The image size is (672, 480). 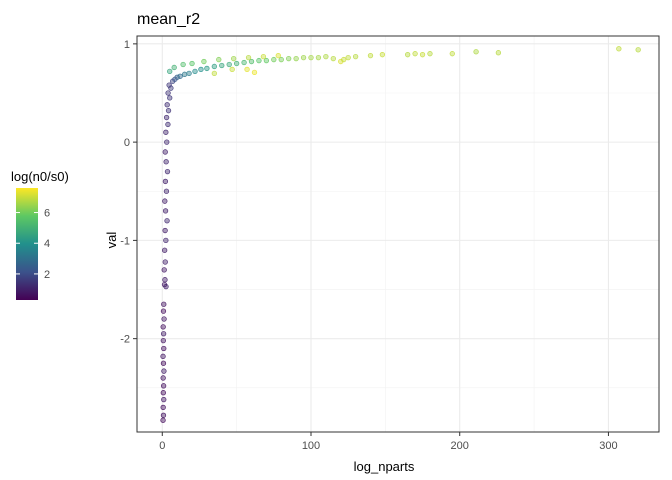 I want to click on x-tick-label: 100, so click(x=311, y=446).